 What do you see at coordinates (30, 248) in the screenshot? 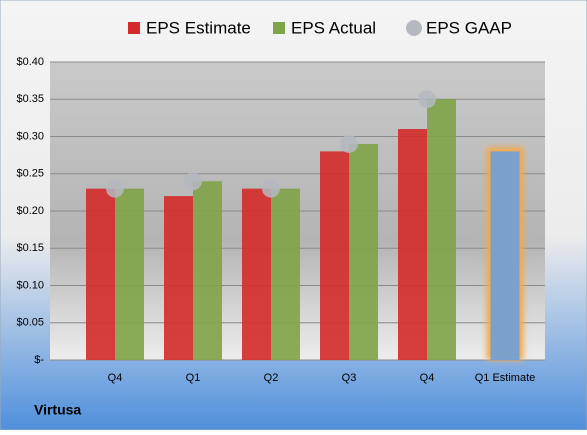
I see `y-tick-label: $0.15` at bounding box center [30, 248].